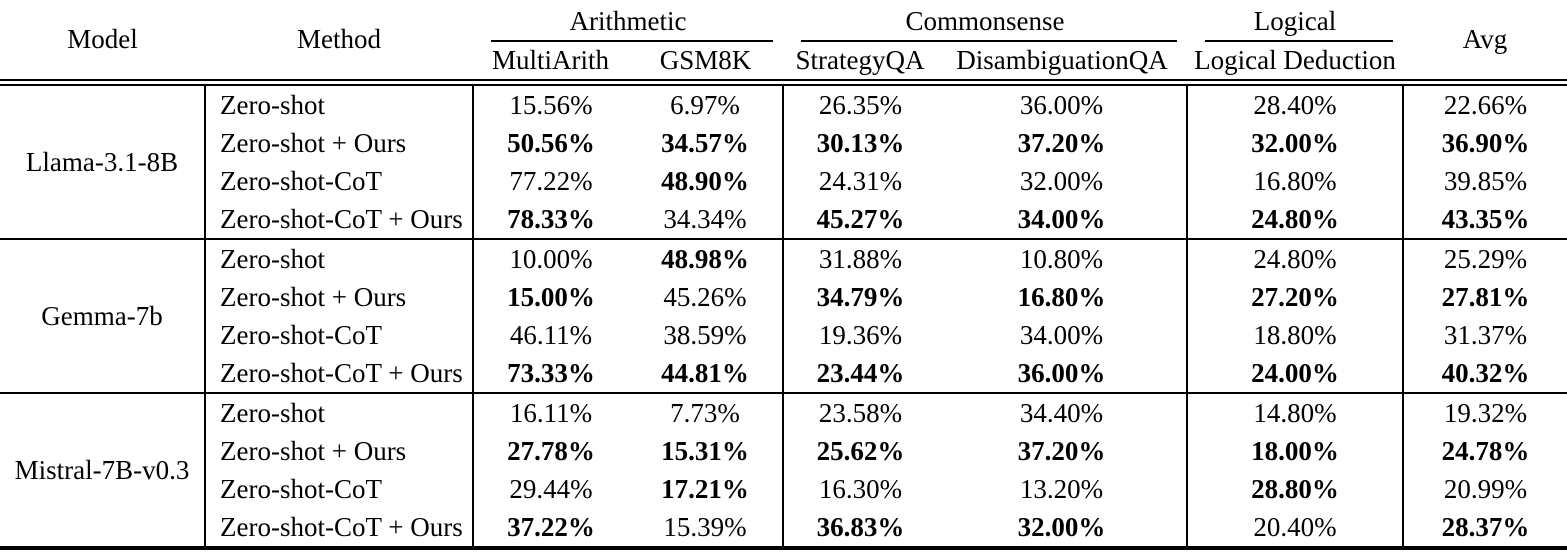 This screenshot has height=560, width=1567. What do you see at coordinates (550, 143) in the screenshot?
I see `score-cell: 50.56%` at bounding box center [550, 143].